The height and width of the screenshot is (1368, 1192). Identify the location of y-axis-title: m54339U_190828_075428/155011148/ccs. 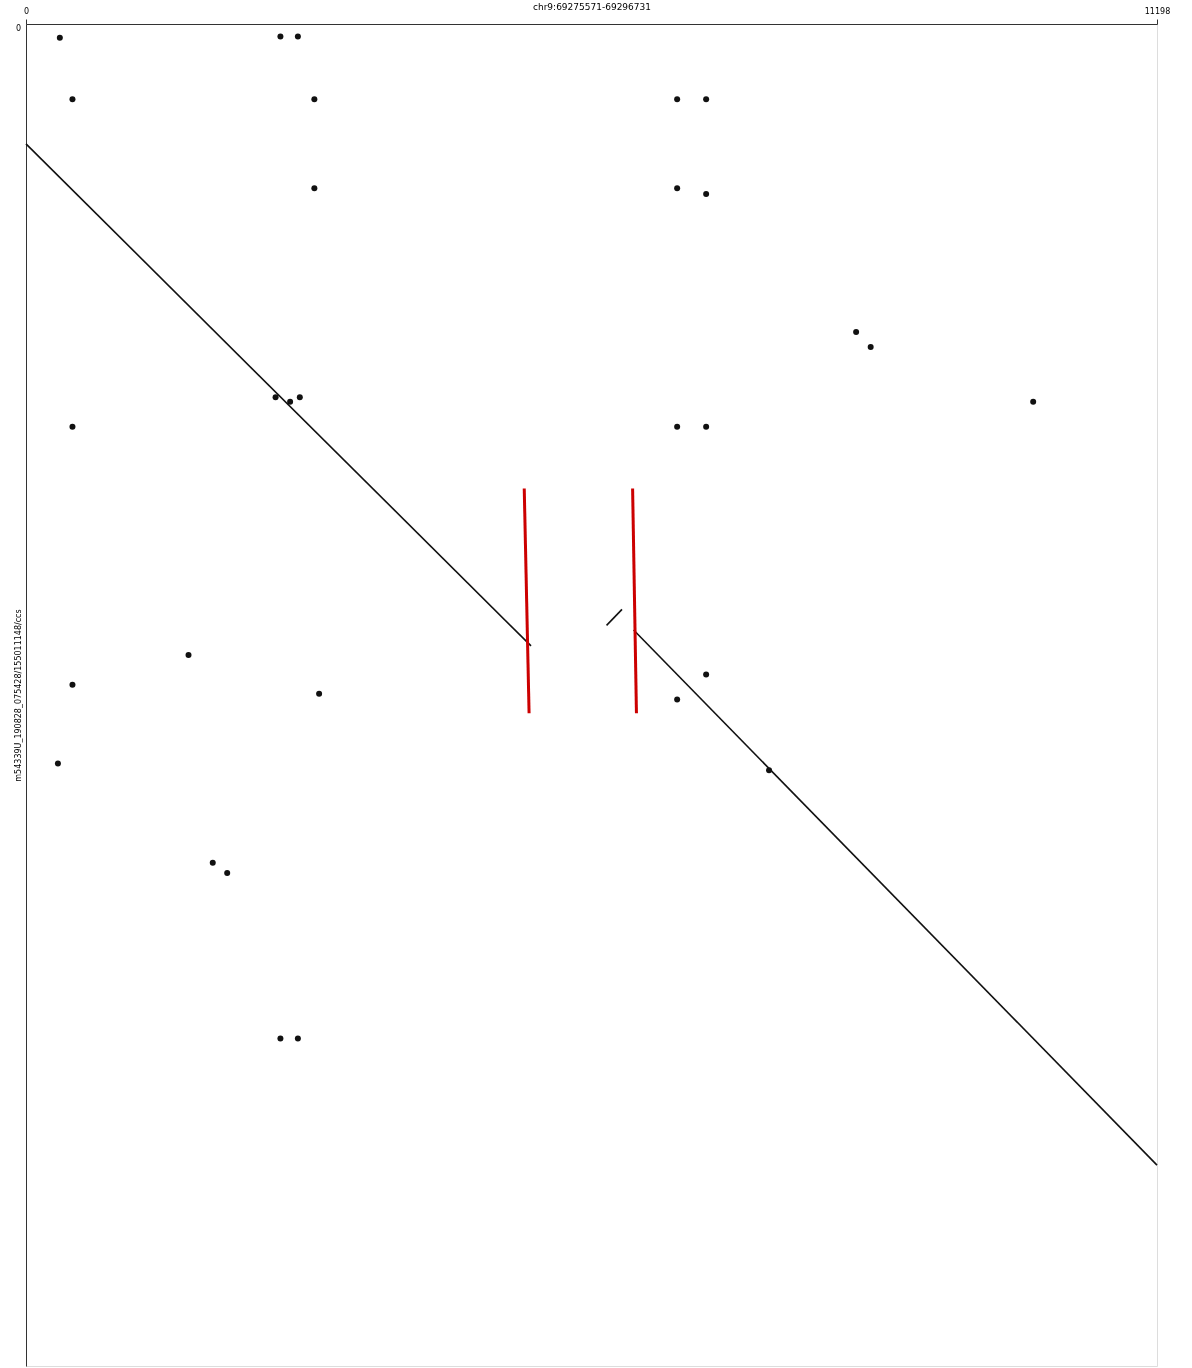
(18, 695).